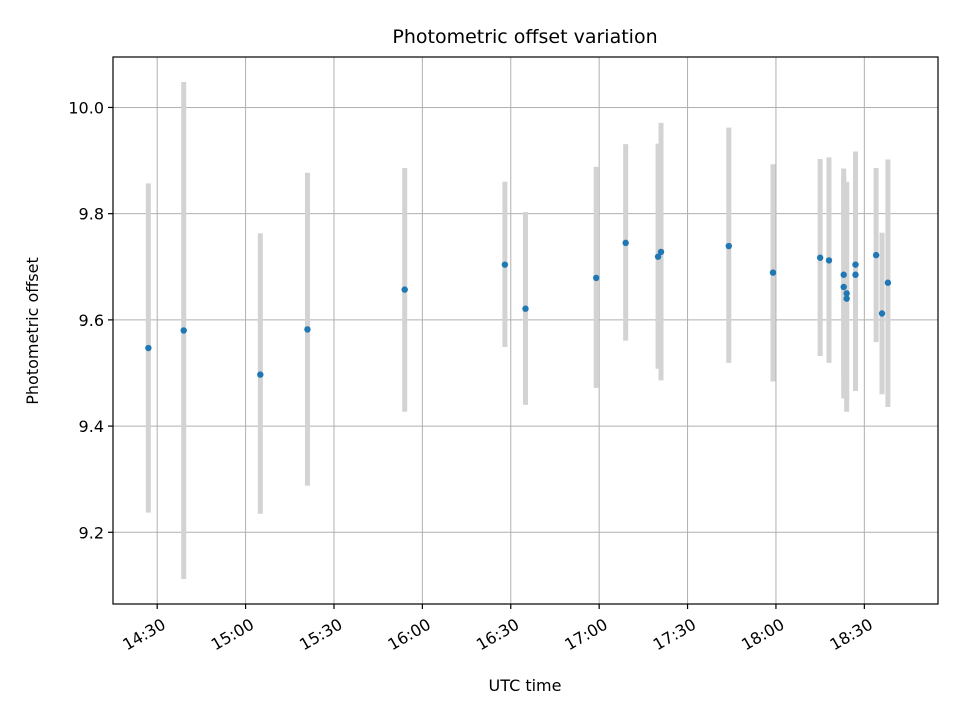 This screenshot has height=720, width=960. I want to click on x-axis-title: UTC time, so click(525, 685).